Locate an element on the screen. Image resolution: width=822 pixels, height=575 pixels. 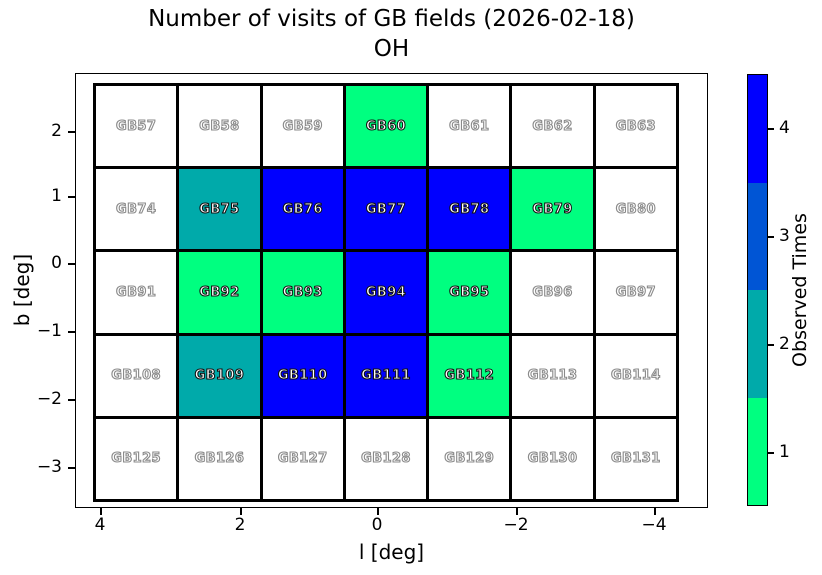
field-cell-gb126: GB126 is located at coordinates (219, 458).